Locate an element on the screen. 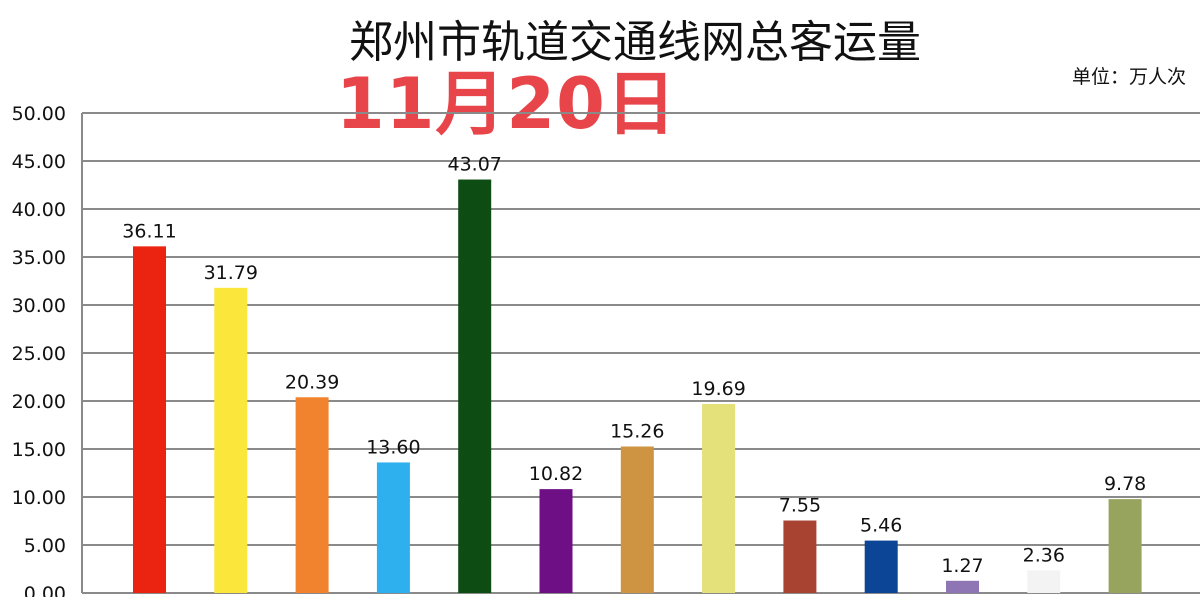 The height and width of the screenshot is (597, 1200). unit-label: 单位：万人次 is located at coordinates (1128, 77).